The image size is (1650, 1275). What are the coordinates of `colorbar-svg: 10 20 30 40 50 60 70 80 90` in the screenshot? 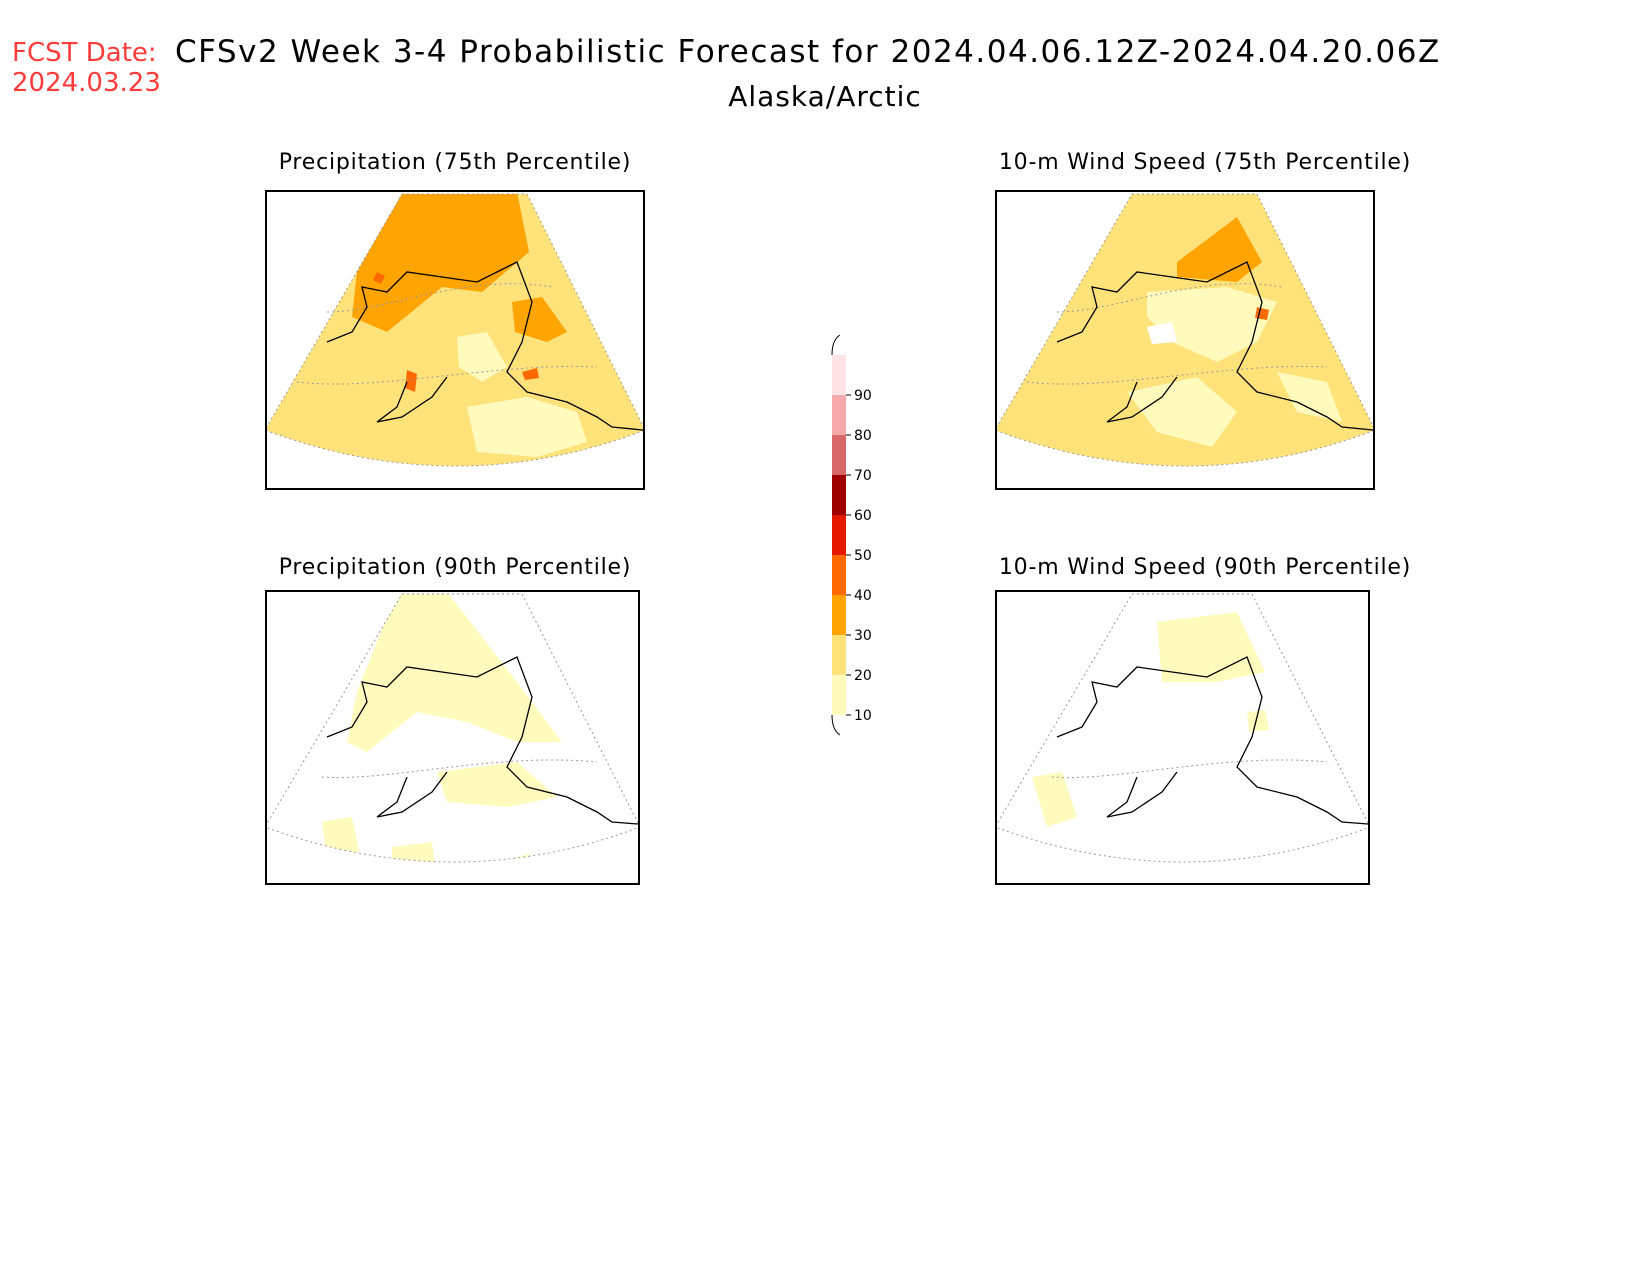 It's located at (851, 535).